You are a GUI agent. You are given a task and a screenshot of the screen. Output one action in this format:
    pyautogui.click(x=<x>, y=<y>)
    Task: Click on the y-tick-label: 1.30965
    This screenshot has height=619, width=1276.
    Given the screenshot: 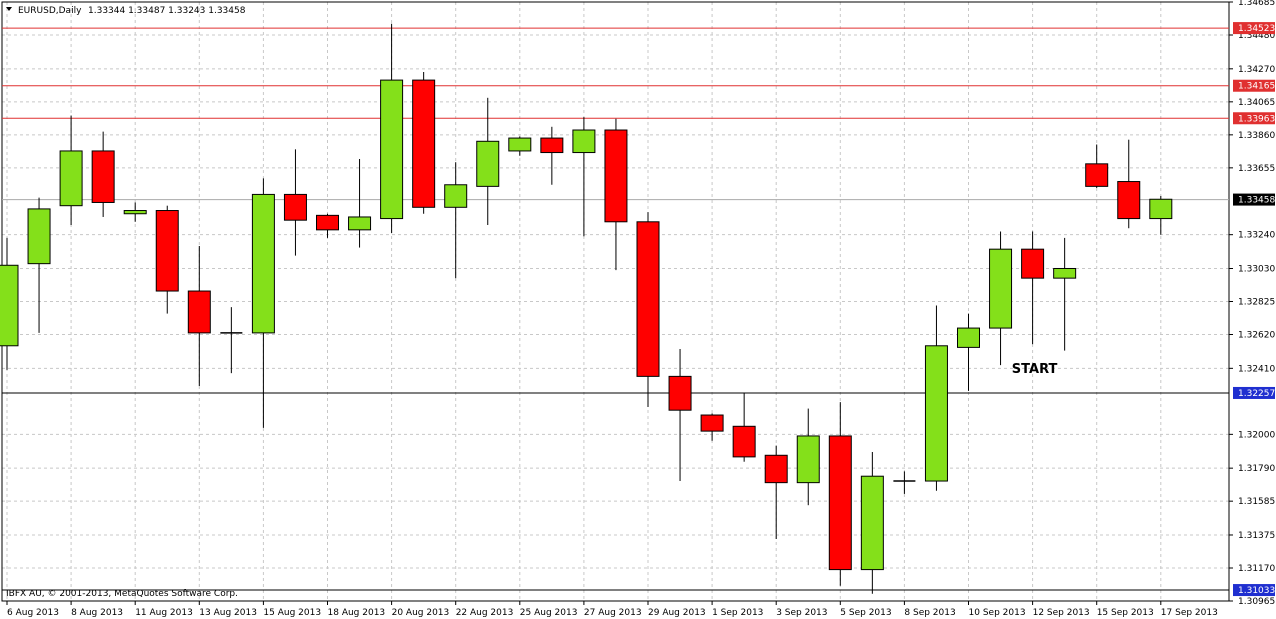 What is the action you would take?
    pyautogui.click(x=1256, y=602)
    